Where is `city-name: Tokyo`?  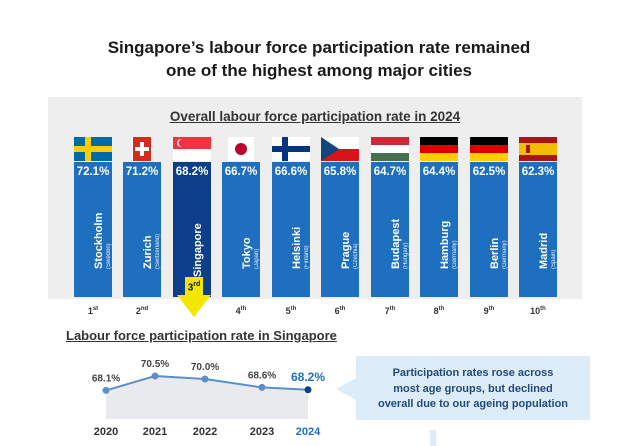
city-name: Tokyo is located at coordinates (247, 253).